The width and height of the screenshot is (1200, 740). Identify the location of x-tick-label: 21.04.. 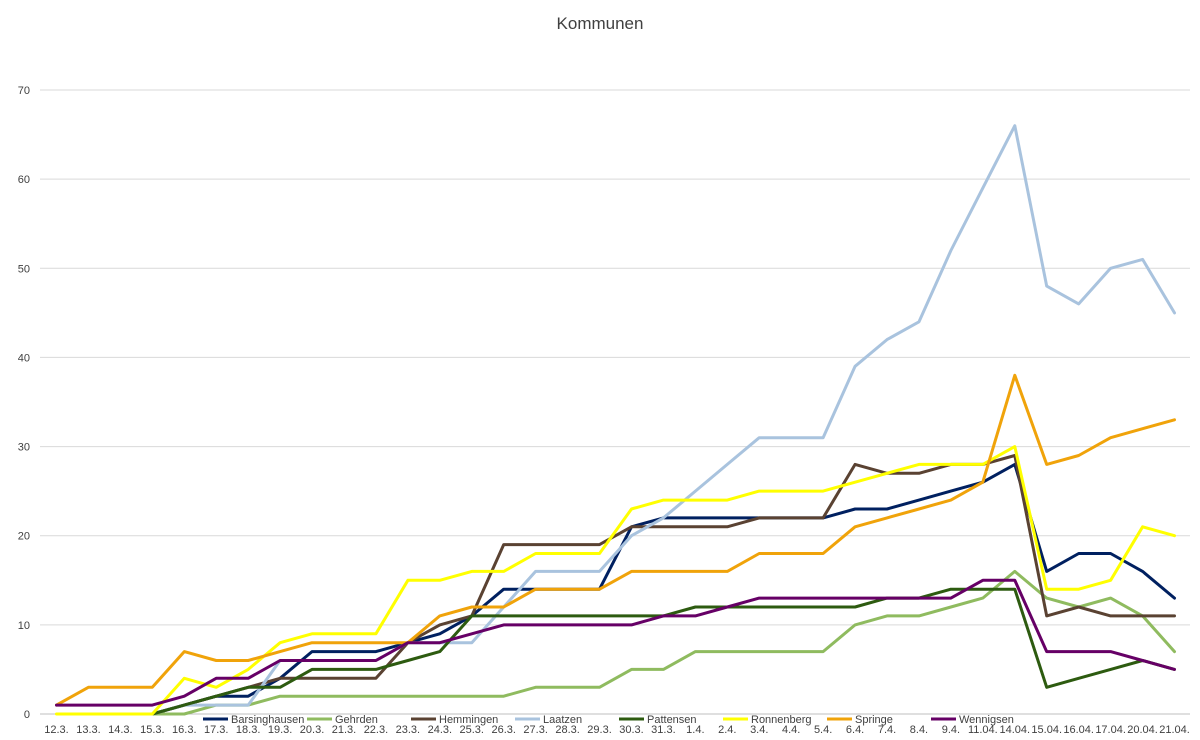
(1174, 730).